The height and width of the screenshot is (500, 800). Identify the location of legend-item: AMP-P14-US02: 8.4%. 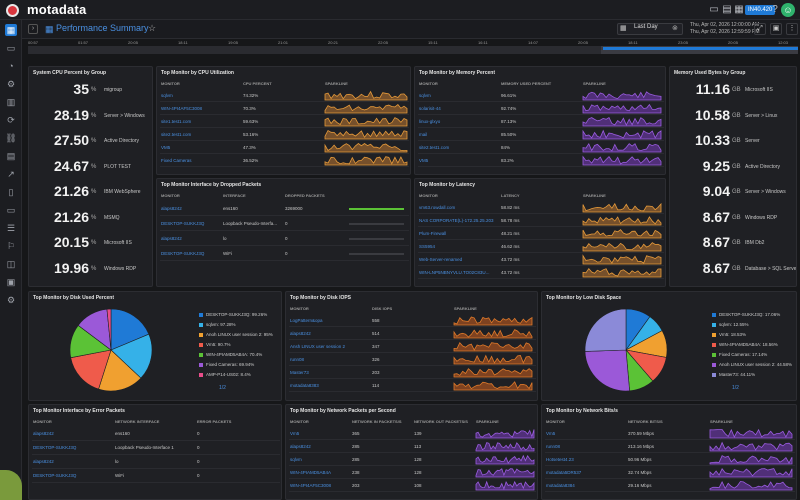
(228, 374).